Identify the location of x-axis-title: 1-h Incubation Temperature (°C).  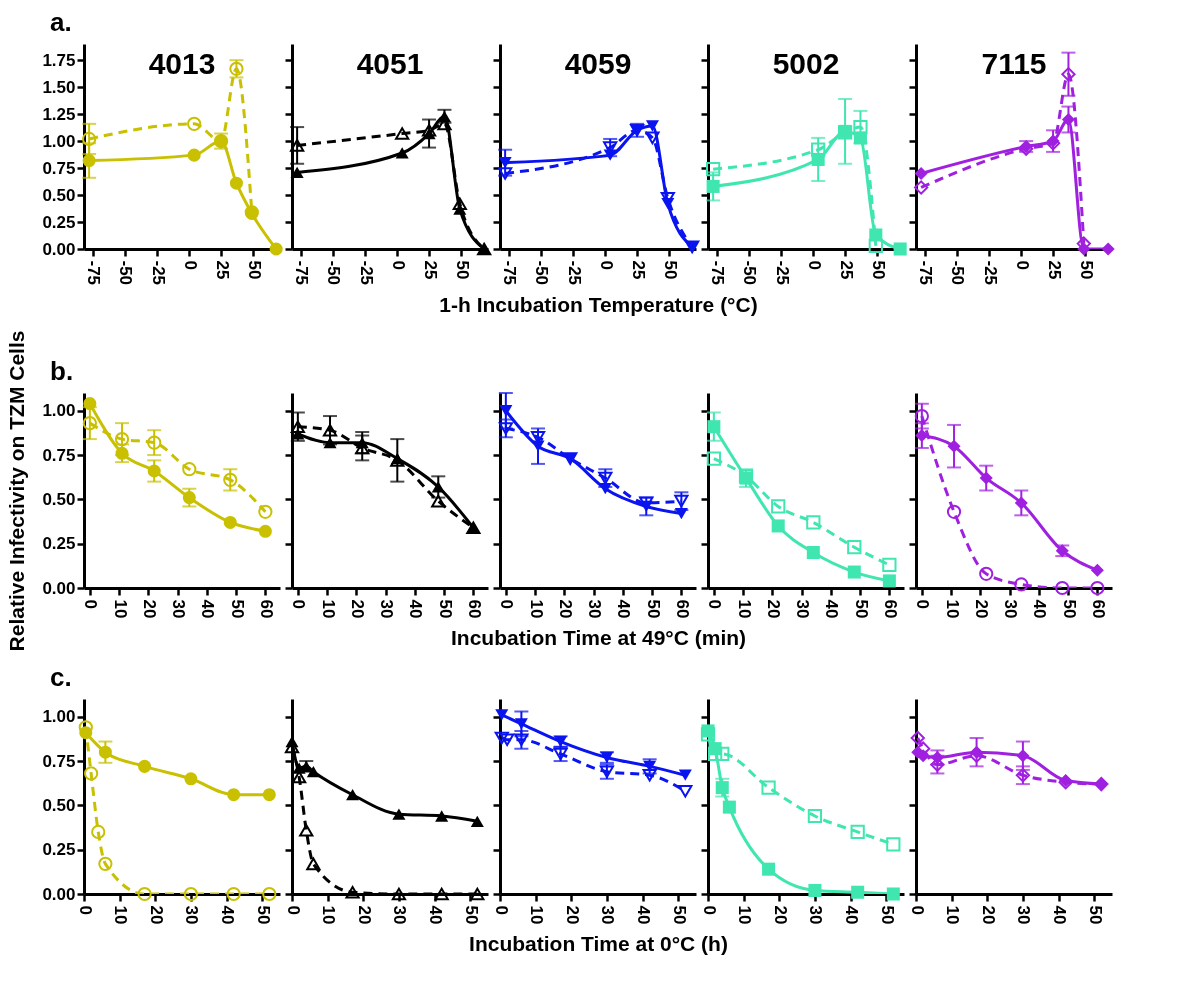
(598, 305).